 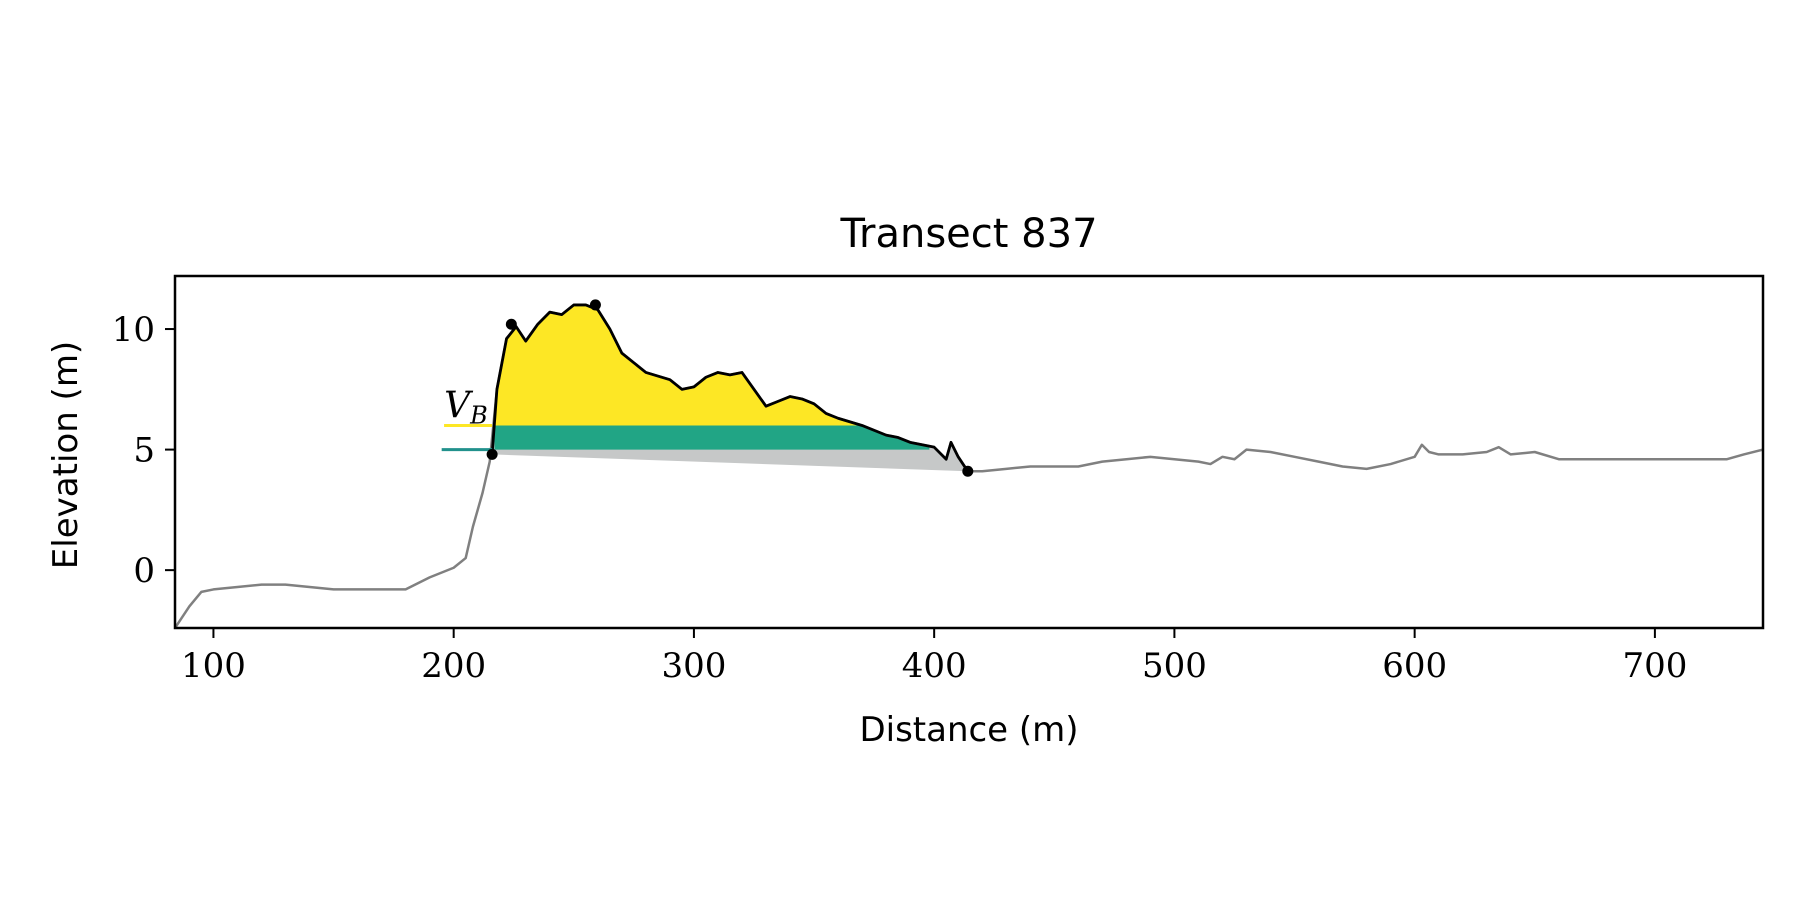 What do you see at coordinates (968, 234) in the screenshot?
I see `chart-title: Transect 837` at bounding box center [968, 234].